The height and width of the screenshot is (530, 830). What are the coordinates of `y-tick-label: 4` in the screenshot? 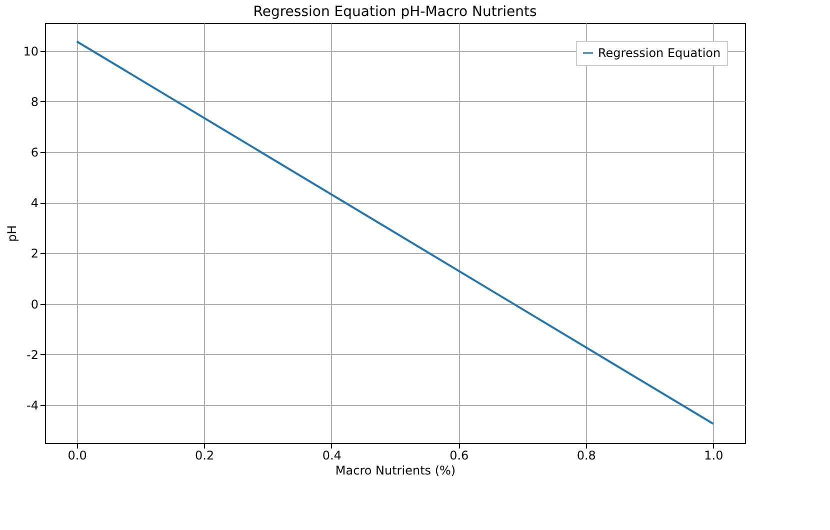 It's located at (34, 203).